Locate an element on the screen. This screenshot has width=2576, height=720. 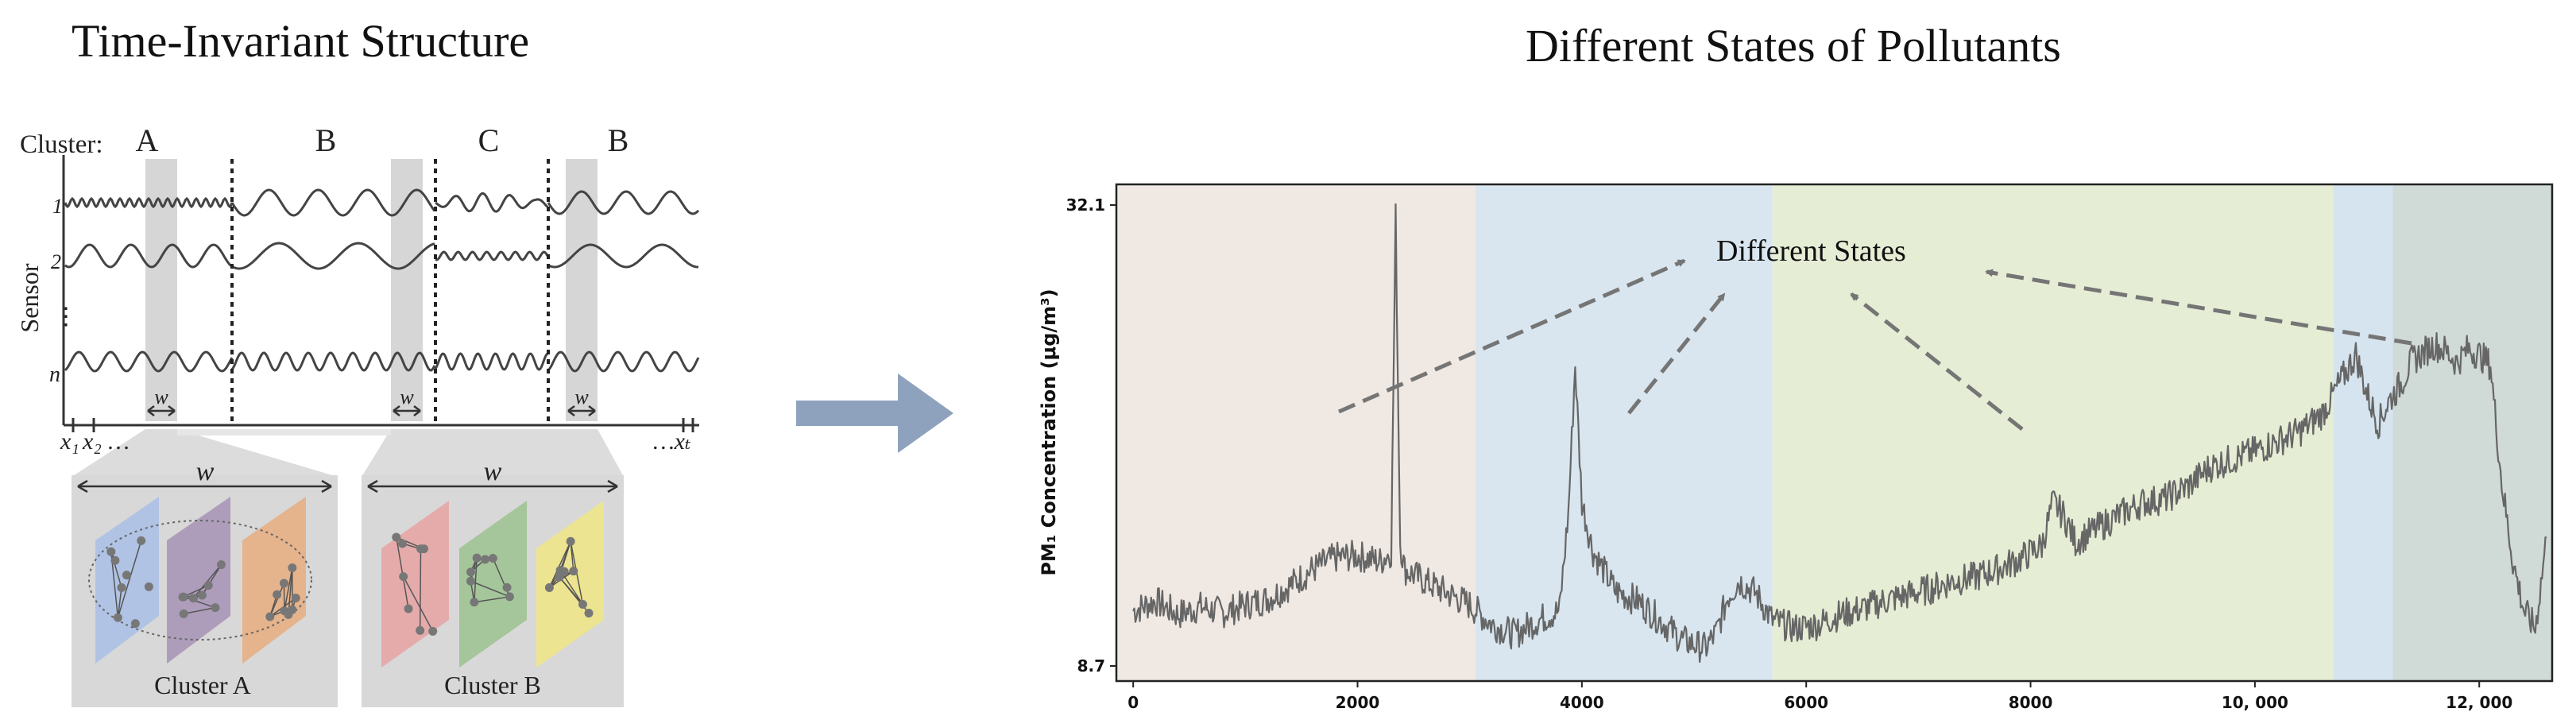
sensor-row-2: 2 is located at coordinates (56, 261).